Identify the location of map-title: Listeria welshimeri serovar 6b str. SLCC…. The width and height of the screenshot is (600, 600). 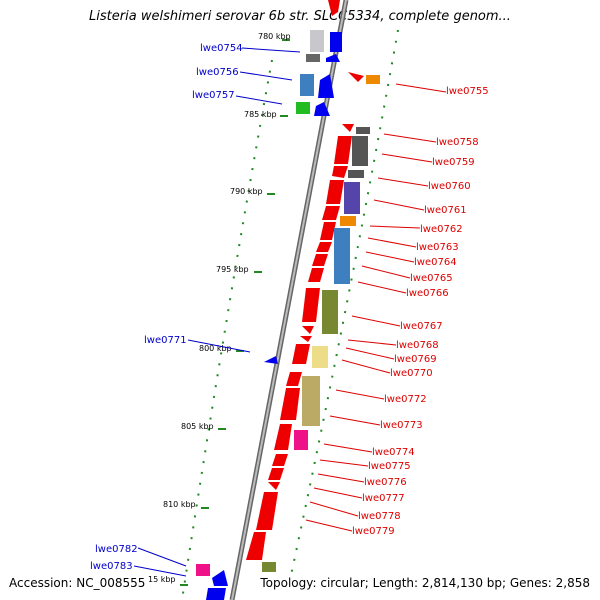
(300, 16).